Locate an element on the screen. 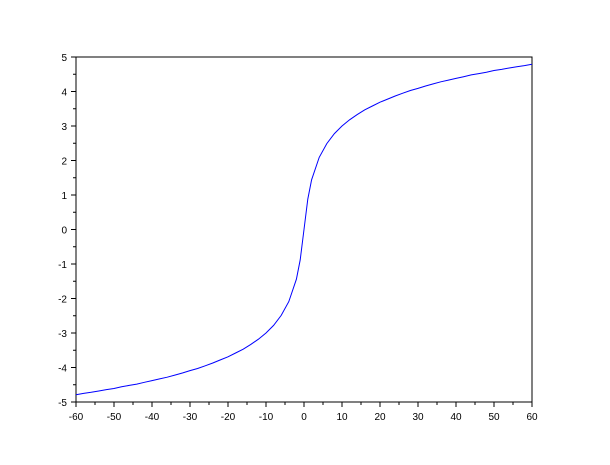 The image size is (610, 465). y-tick-label: 1 is located at coordinates (64, 196).